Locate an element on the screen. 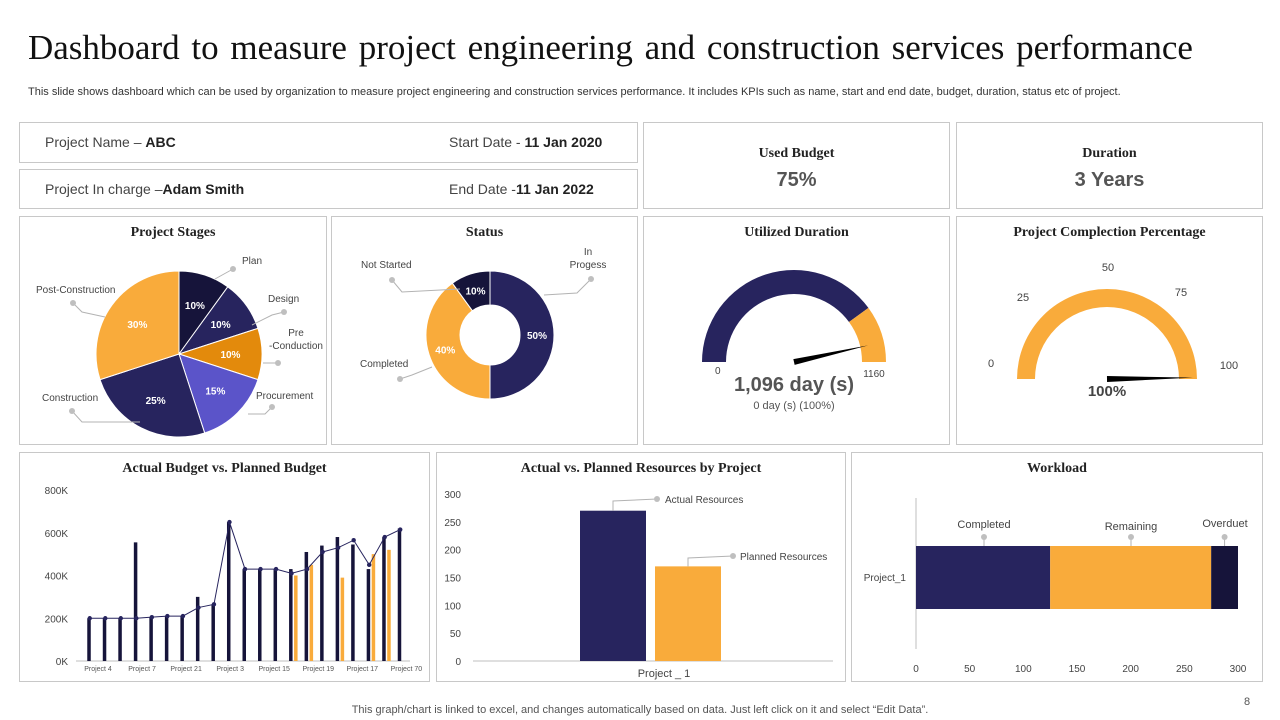  util-gauge-used-arc is located at coordinates (785, 316).